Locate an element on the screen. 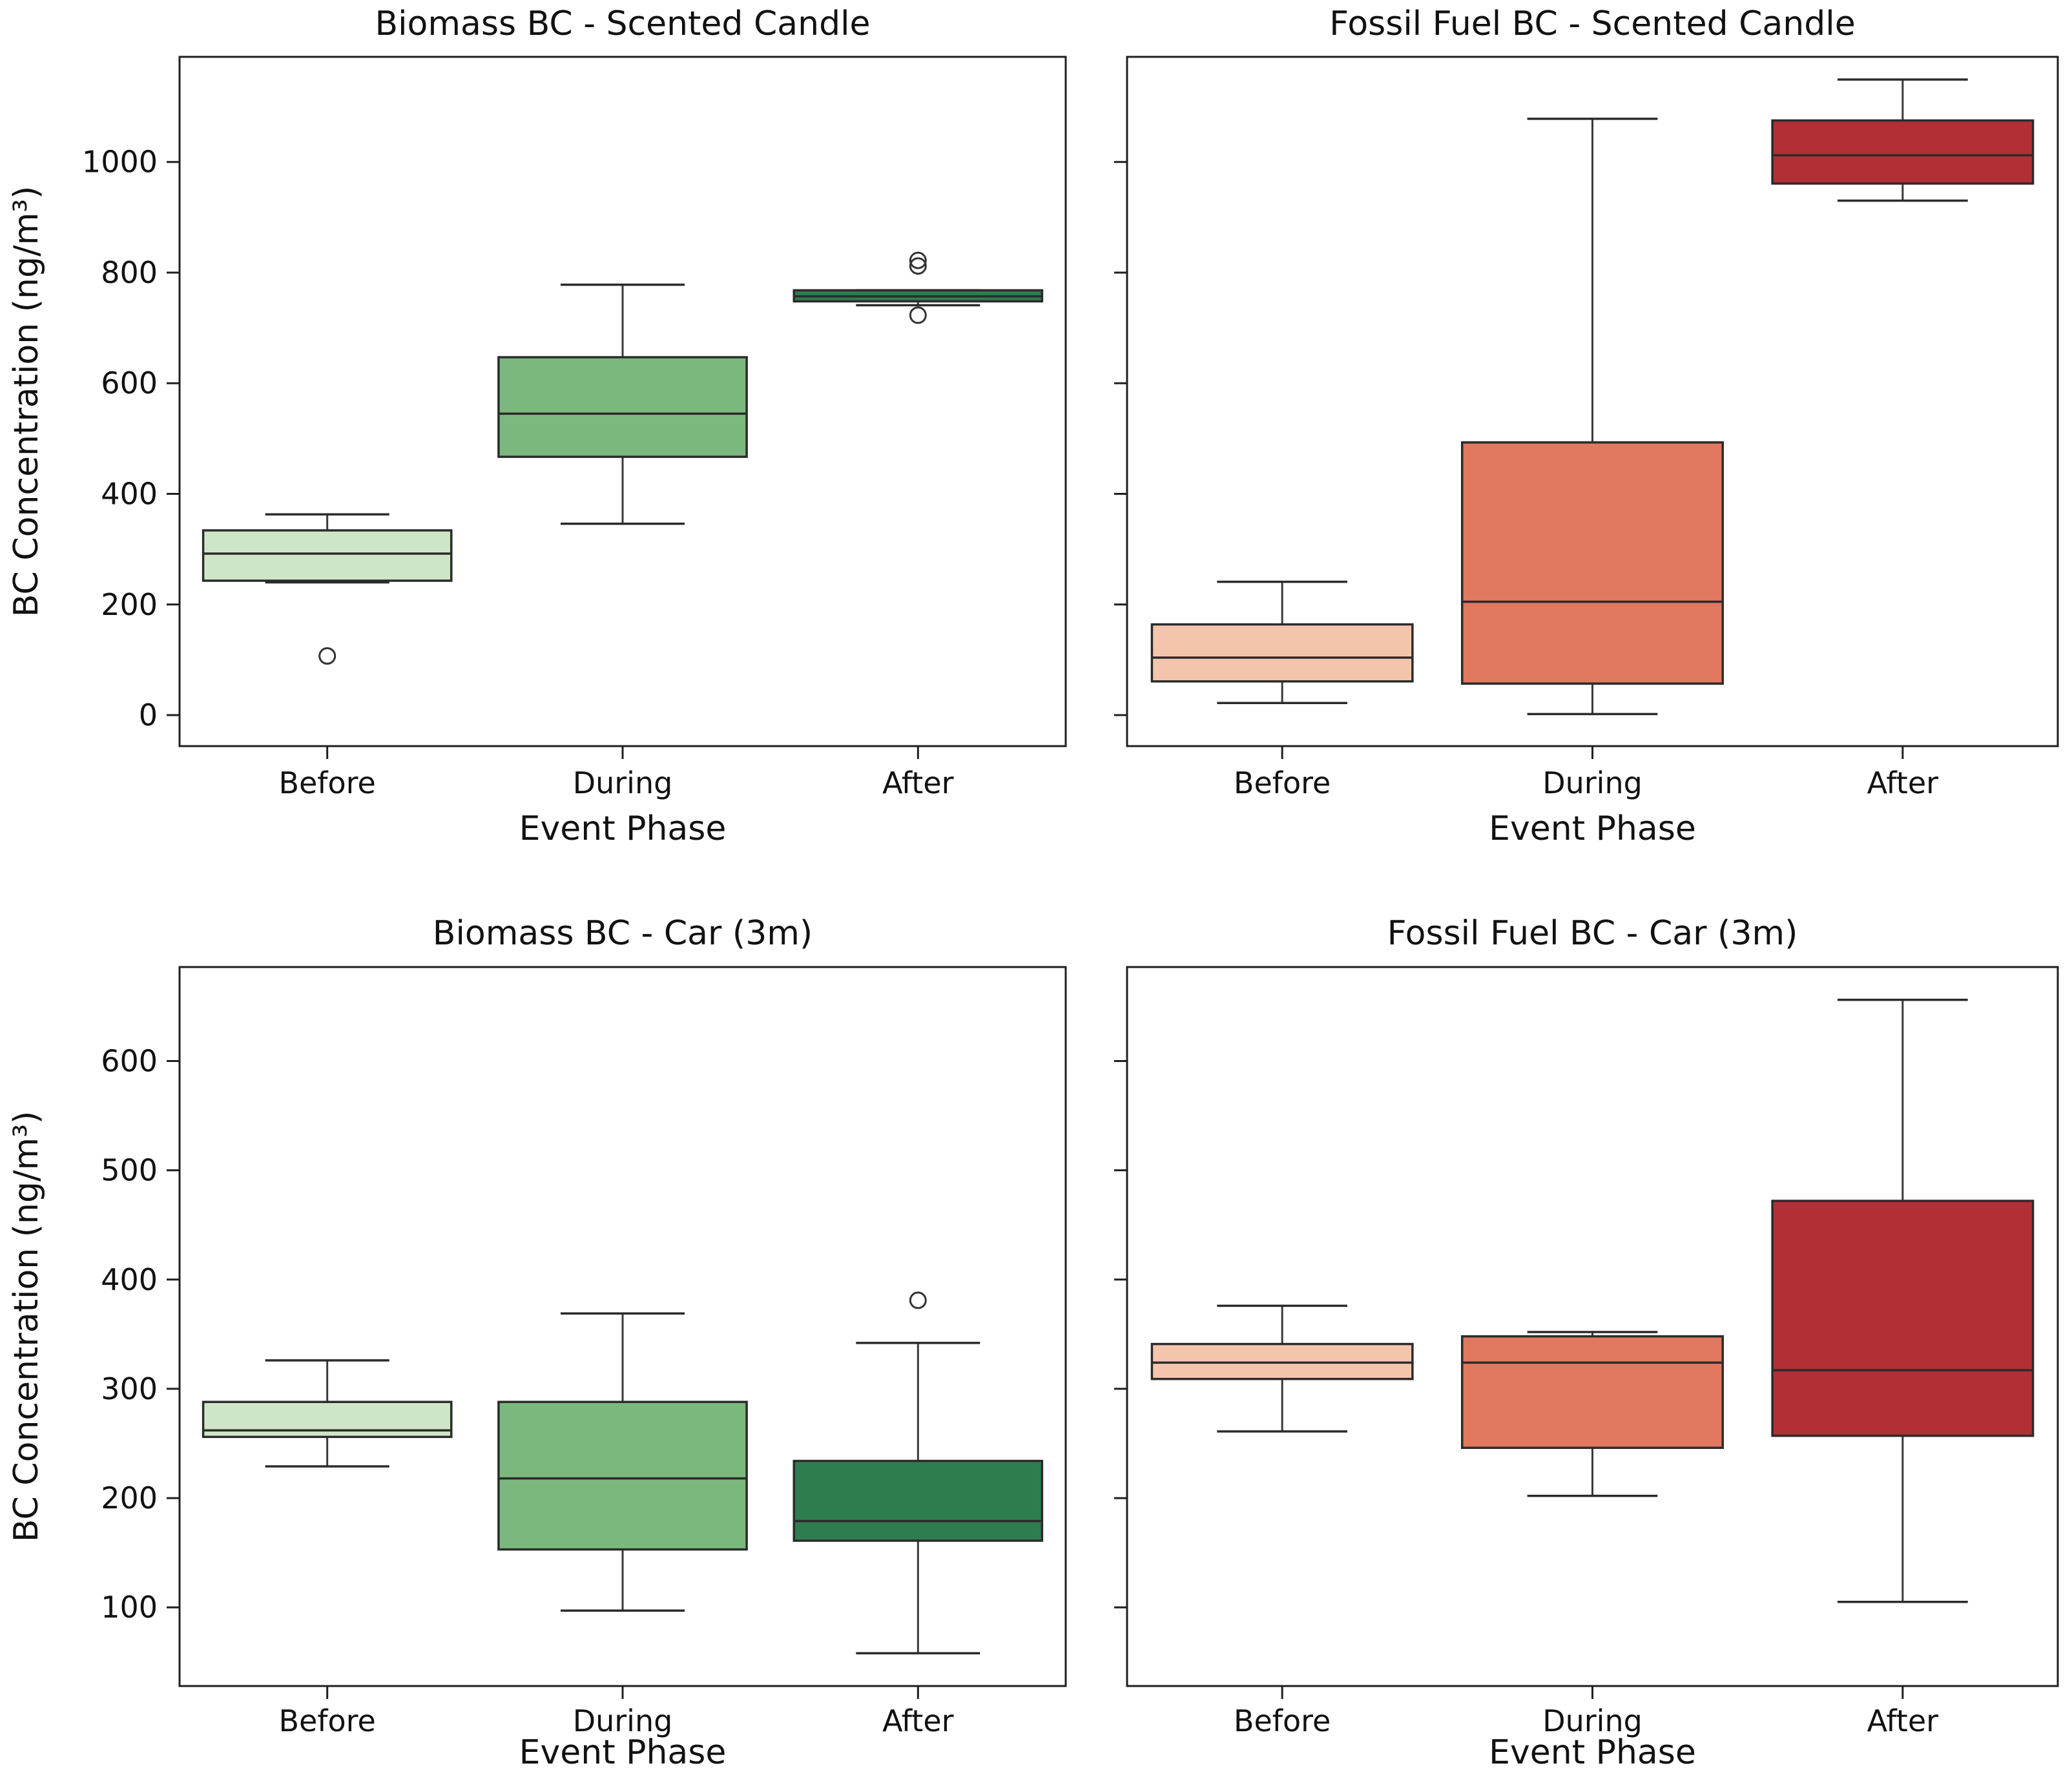  panel-title: Biomass BC - Car (3m) is located at coordinates (623, 933).